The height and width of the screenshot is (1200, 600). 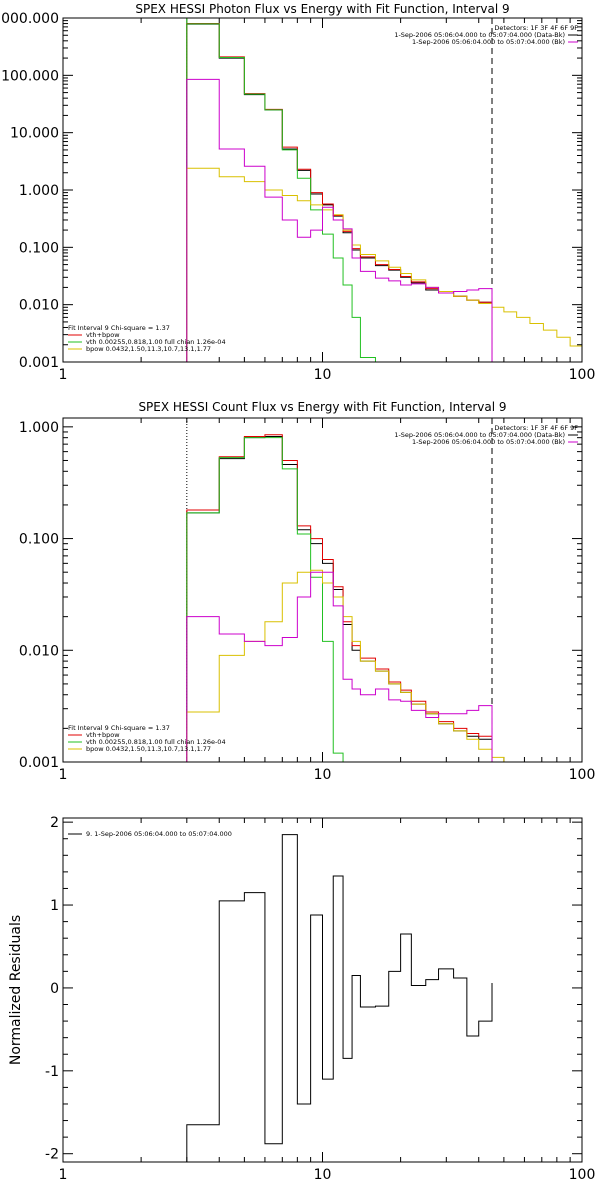 I want to click on y-tick-label: 2, so click(x=54, y=823).